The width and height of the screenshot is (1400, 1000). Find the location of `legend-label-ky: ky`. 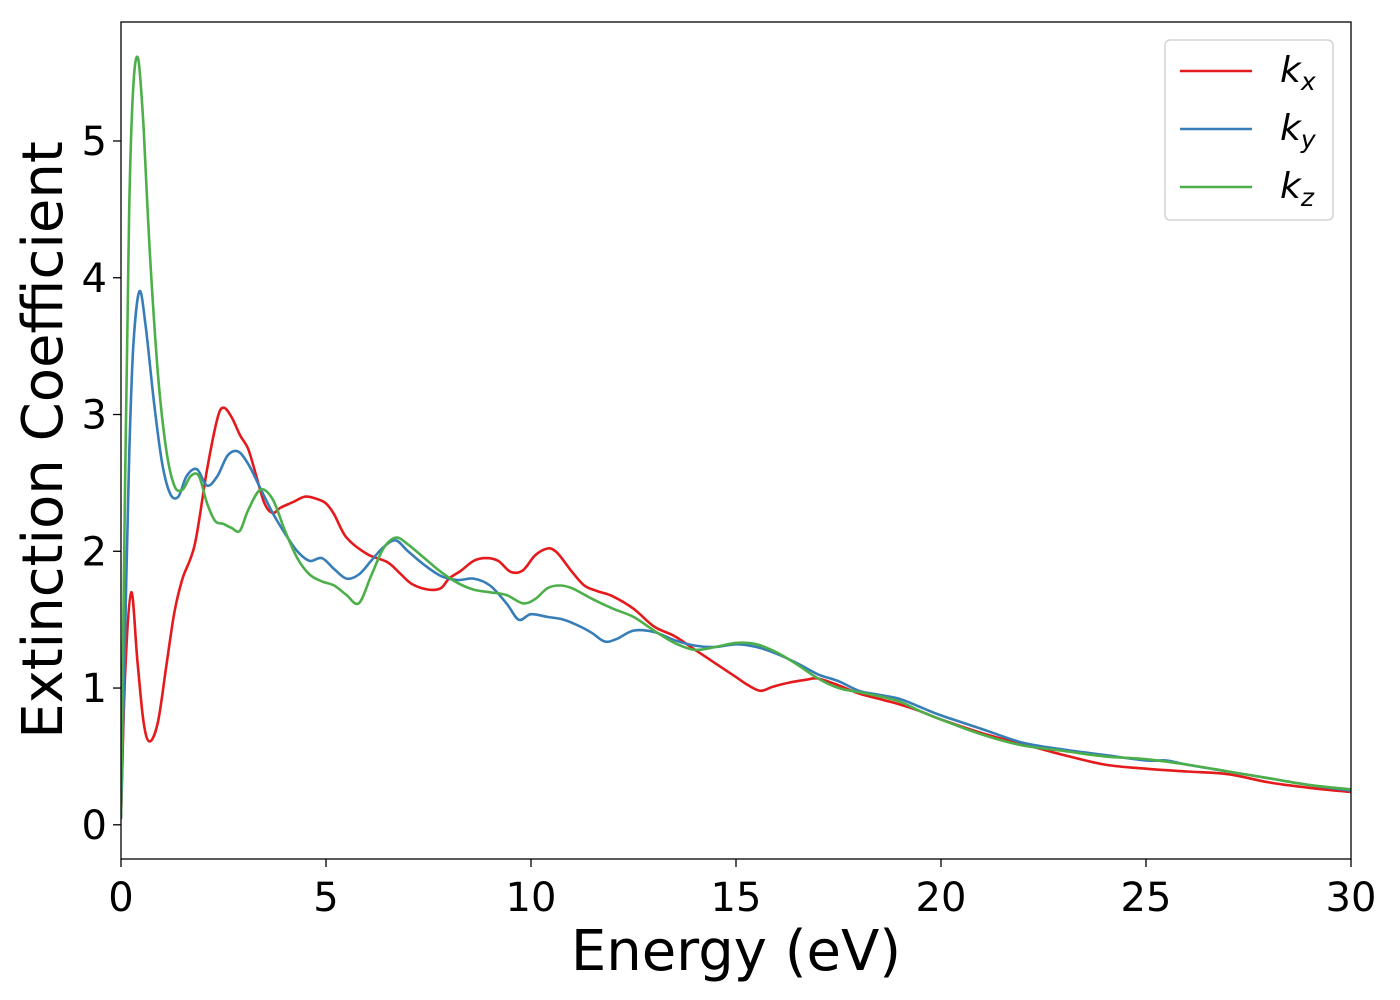

legend-label-ky: ky is located at coordinates (1298, 131).